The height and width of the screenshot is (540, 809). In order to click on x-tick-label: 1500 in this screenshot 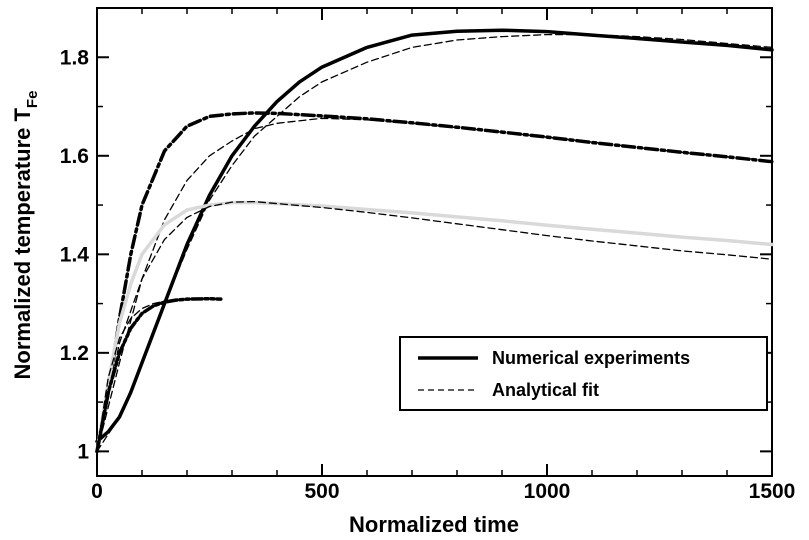, I will do `click(772, 491)`.